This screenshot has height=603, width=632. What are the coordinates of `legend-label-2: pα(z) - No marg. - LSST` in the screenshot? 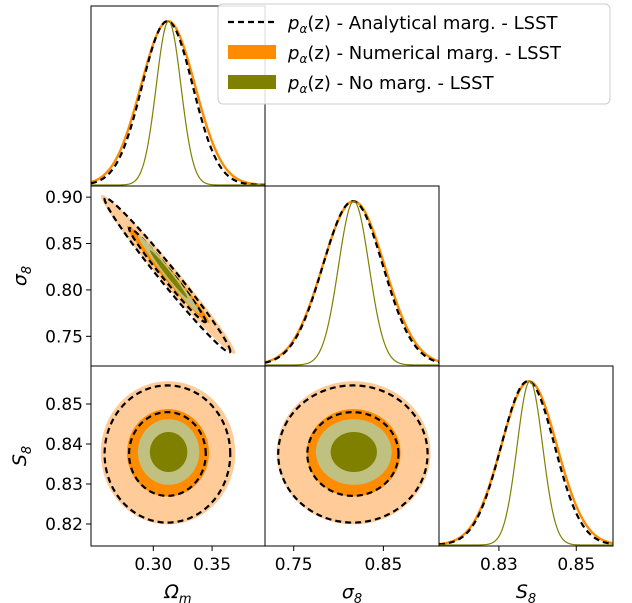 It's located at (391, 84).